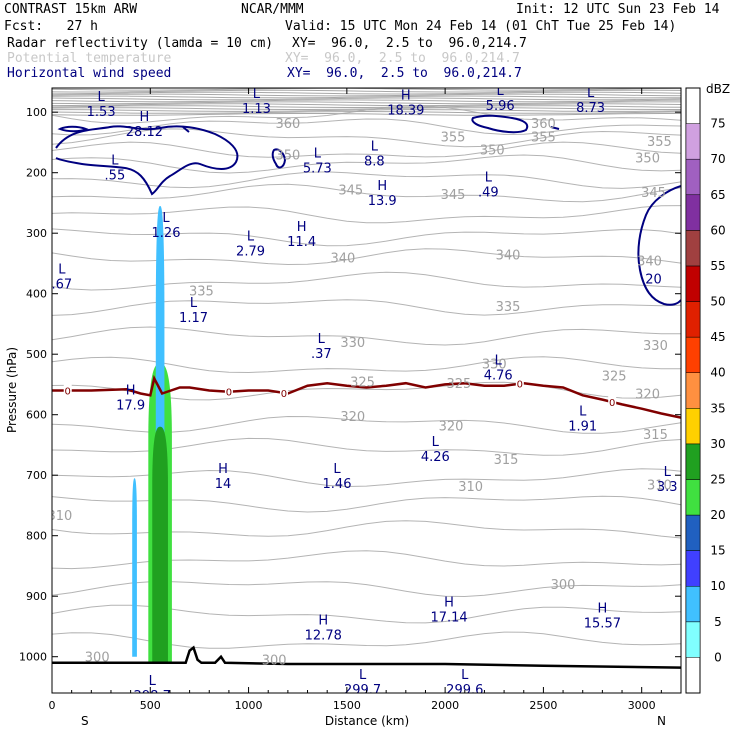 Image resolution: width=740 pixels, height=740 pixels. I want to click on wind-extremum-value: 4.26, so click(435, 457).